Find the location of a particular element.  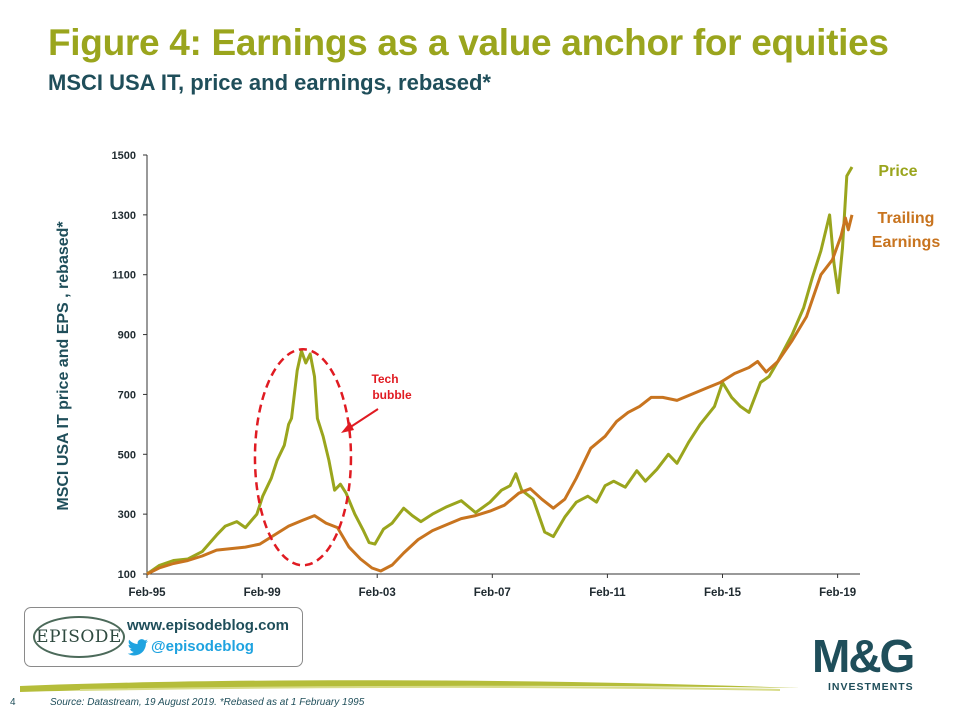

x-tick-label: Feb-03 is located at coordinates (377, 593).